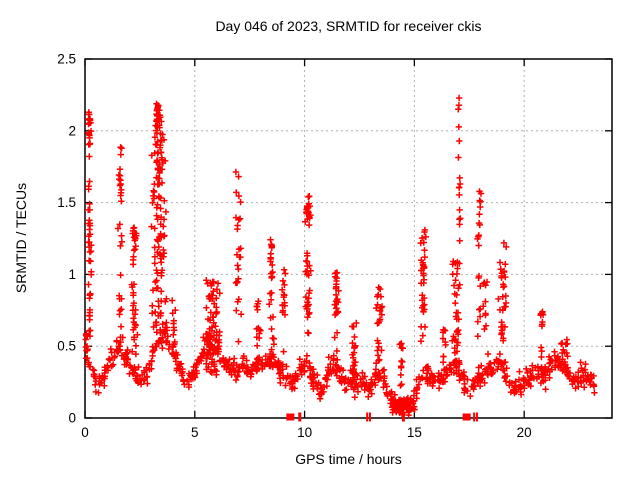 The image size is (640, 480). What do you see at coordinates (414, 432) in the screenshot?
I see `x-tick-label: 15` at bounding box center [414, 432].